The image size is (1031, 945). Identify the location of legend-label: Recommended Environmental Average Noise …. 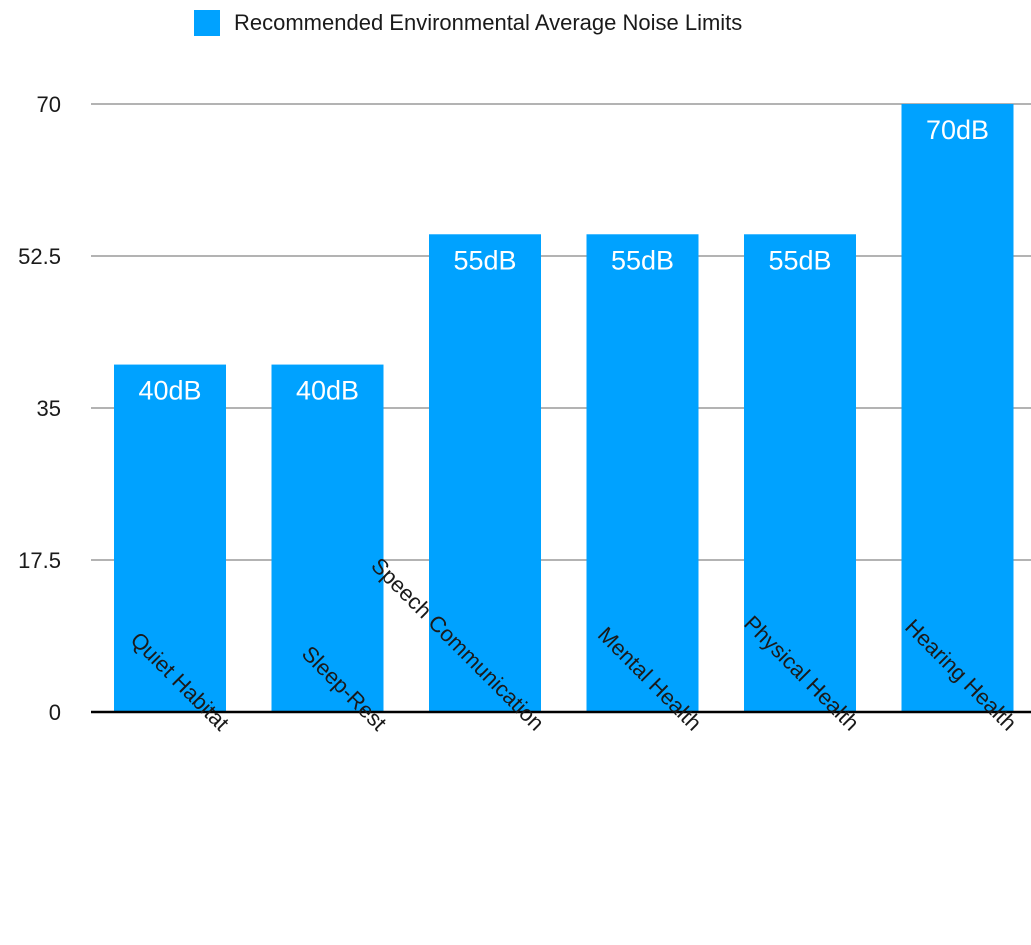
(488, 22).